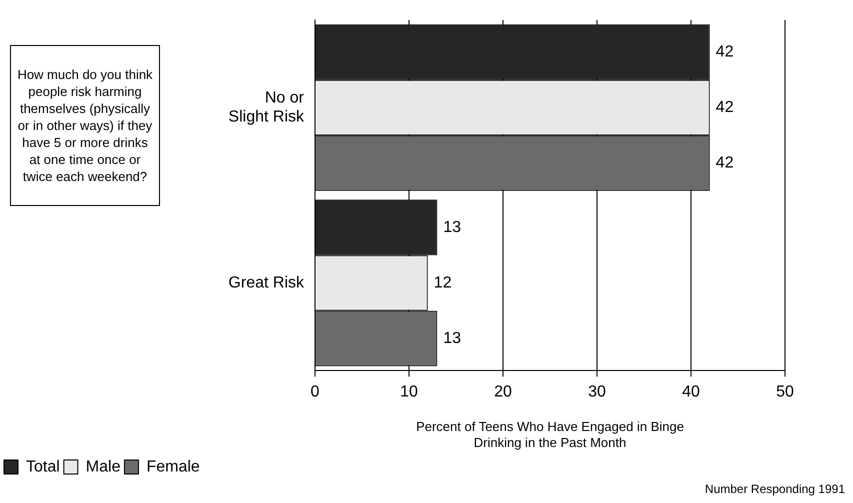  Describe the element at coordinates (43, 467) in the screenshot. I see `legend-label: Total` at that location.